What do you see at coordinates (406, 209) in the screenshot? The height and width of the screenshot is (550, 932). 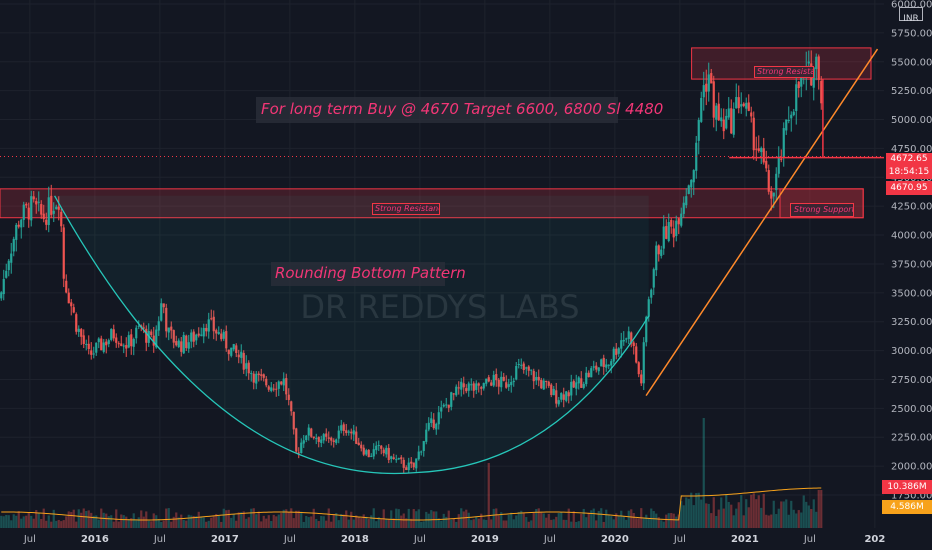 I see `resistance-mid-label: Strong Resistance` at bounding box center [406, 209].